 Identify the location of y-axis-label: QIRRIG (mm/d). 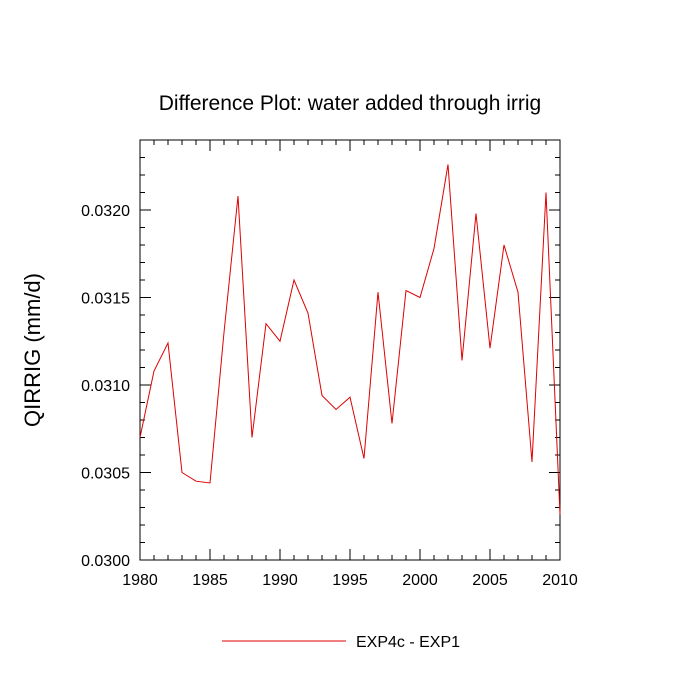
(32, 350).